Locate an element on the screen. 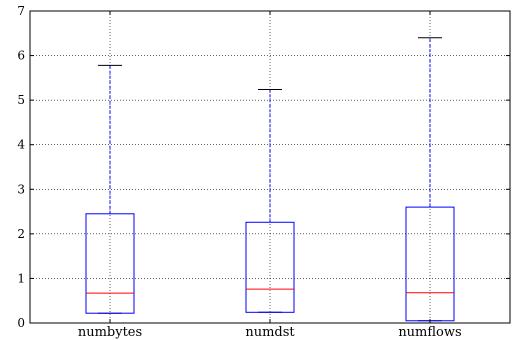 This screenshot has width=515, height=340. x-axis-categories: numbytes numdst numflows is located at coordinates (270, 332).